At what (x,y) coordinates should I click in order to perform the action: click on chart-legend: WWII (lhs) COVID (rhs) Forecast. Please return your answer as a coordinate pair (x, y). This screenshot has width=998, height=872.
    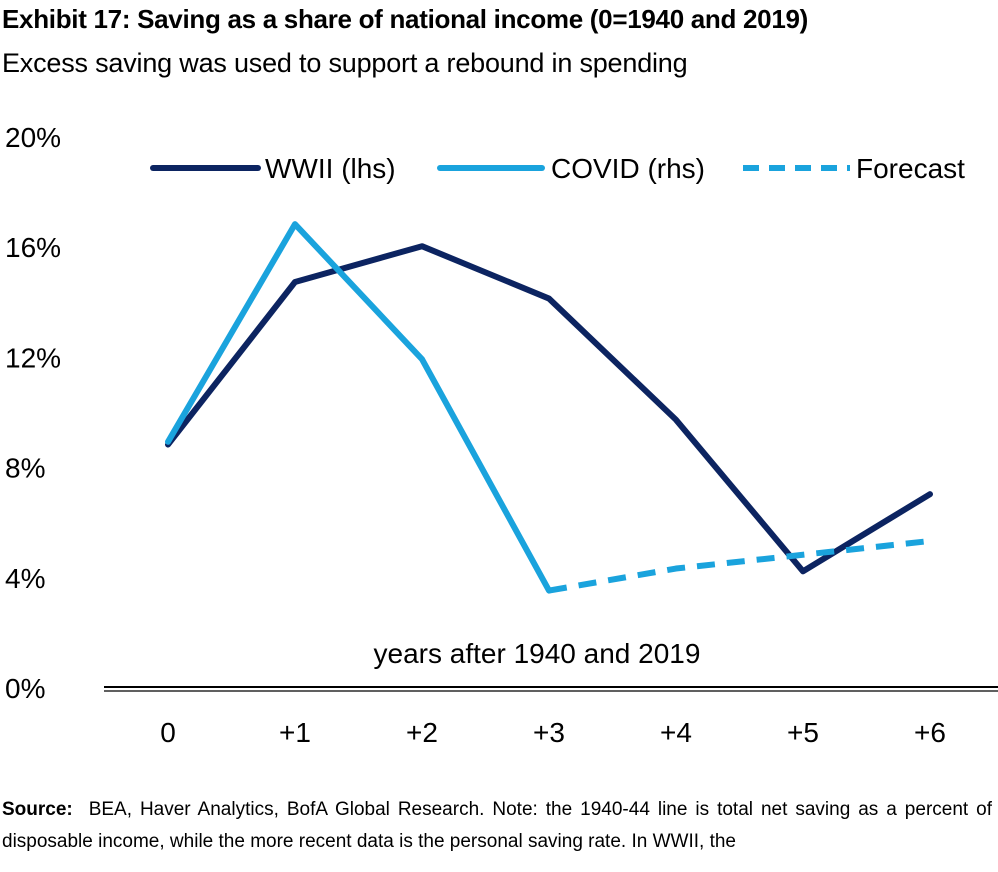
    Looking at the image, I should click on (557, 168).